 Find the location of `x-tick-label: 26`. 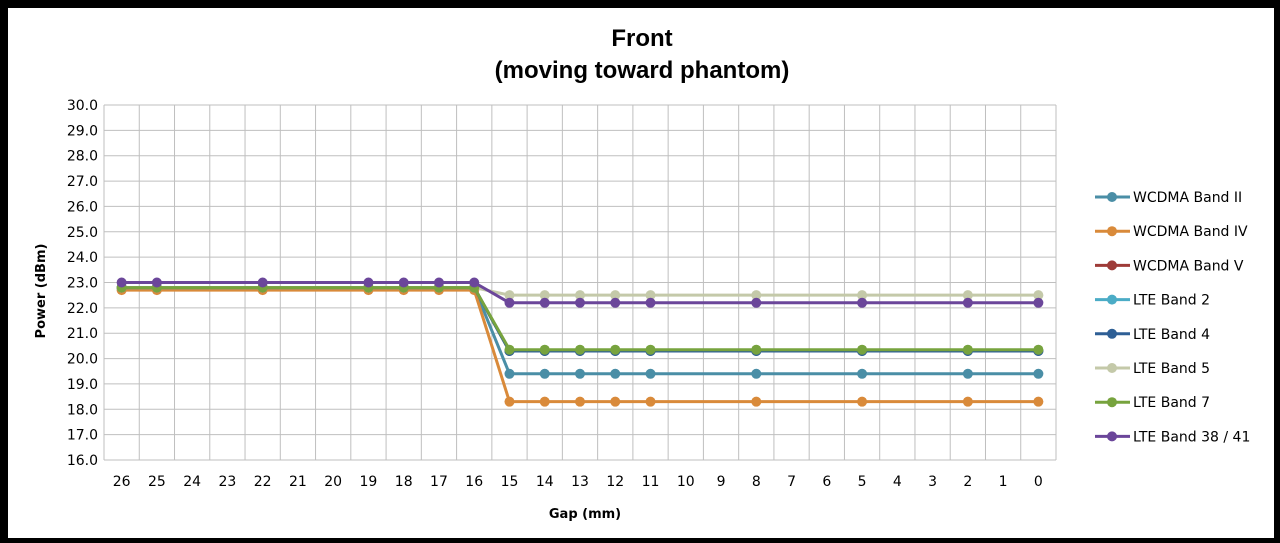

x-tick-label: 26 is located at coordinates (122, 482).